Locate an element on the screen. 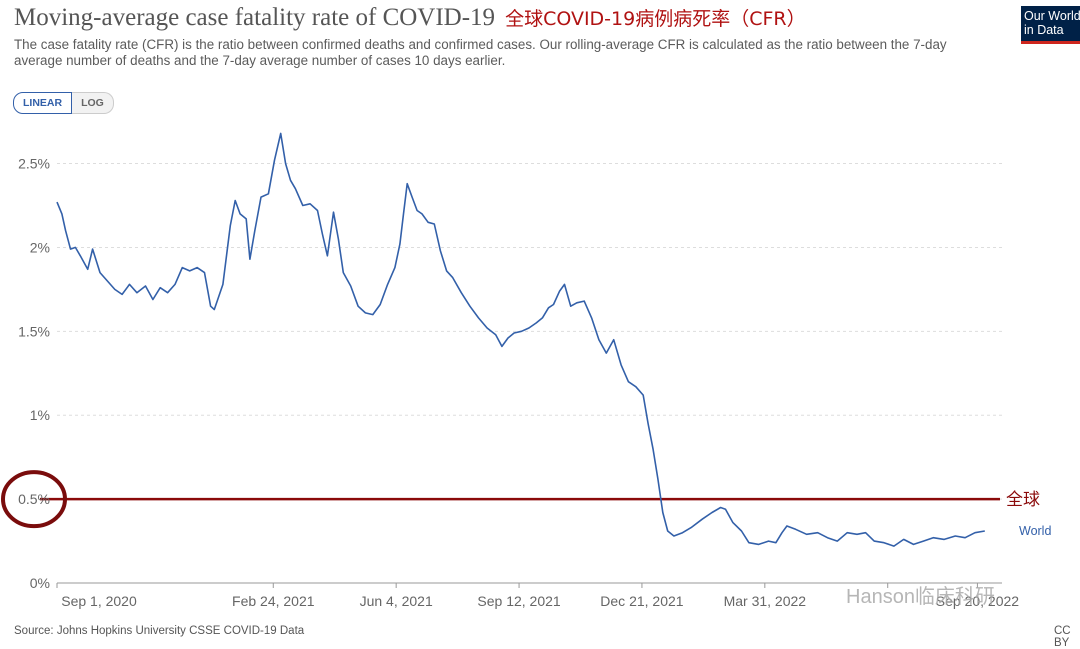  annotation-title: 全球COVID-19病例病死率（CFR） is located at coordinates (655, 19).